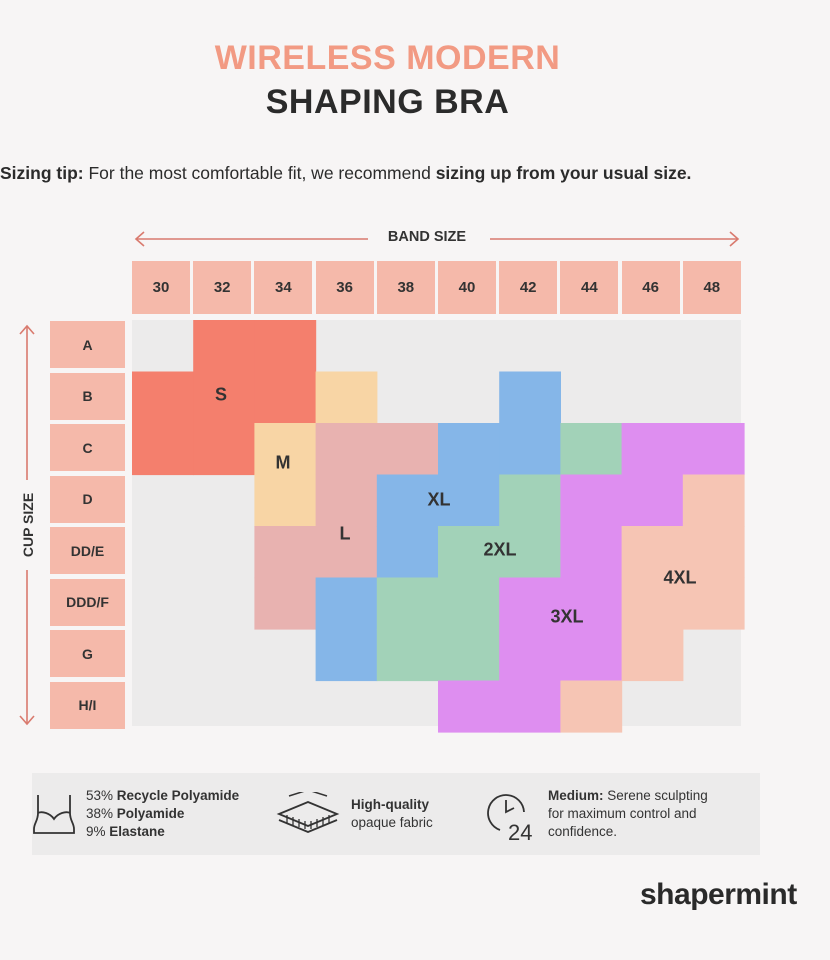 Image resolution: width=830 pixels, height=960 pixels. Describe the element at coordinates (54, 814) in the screenshot. I see `bra-icon` at that location.